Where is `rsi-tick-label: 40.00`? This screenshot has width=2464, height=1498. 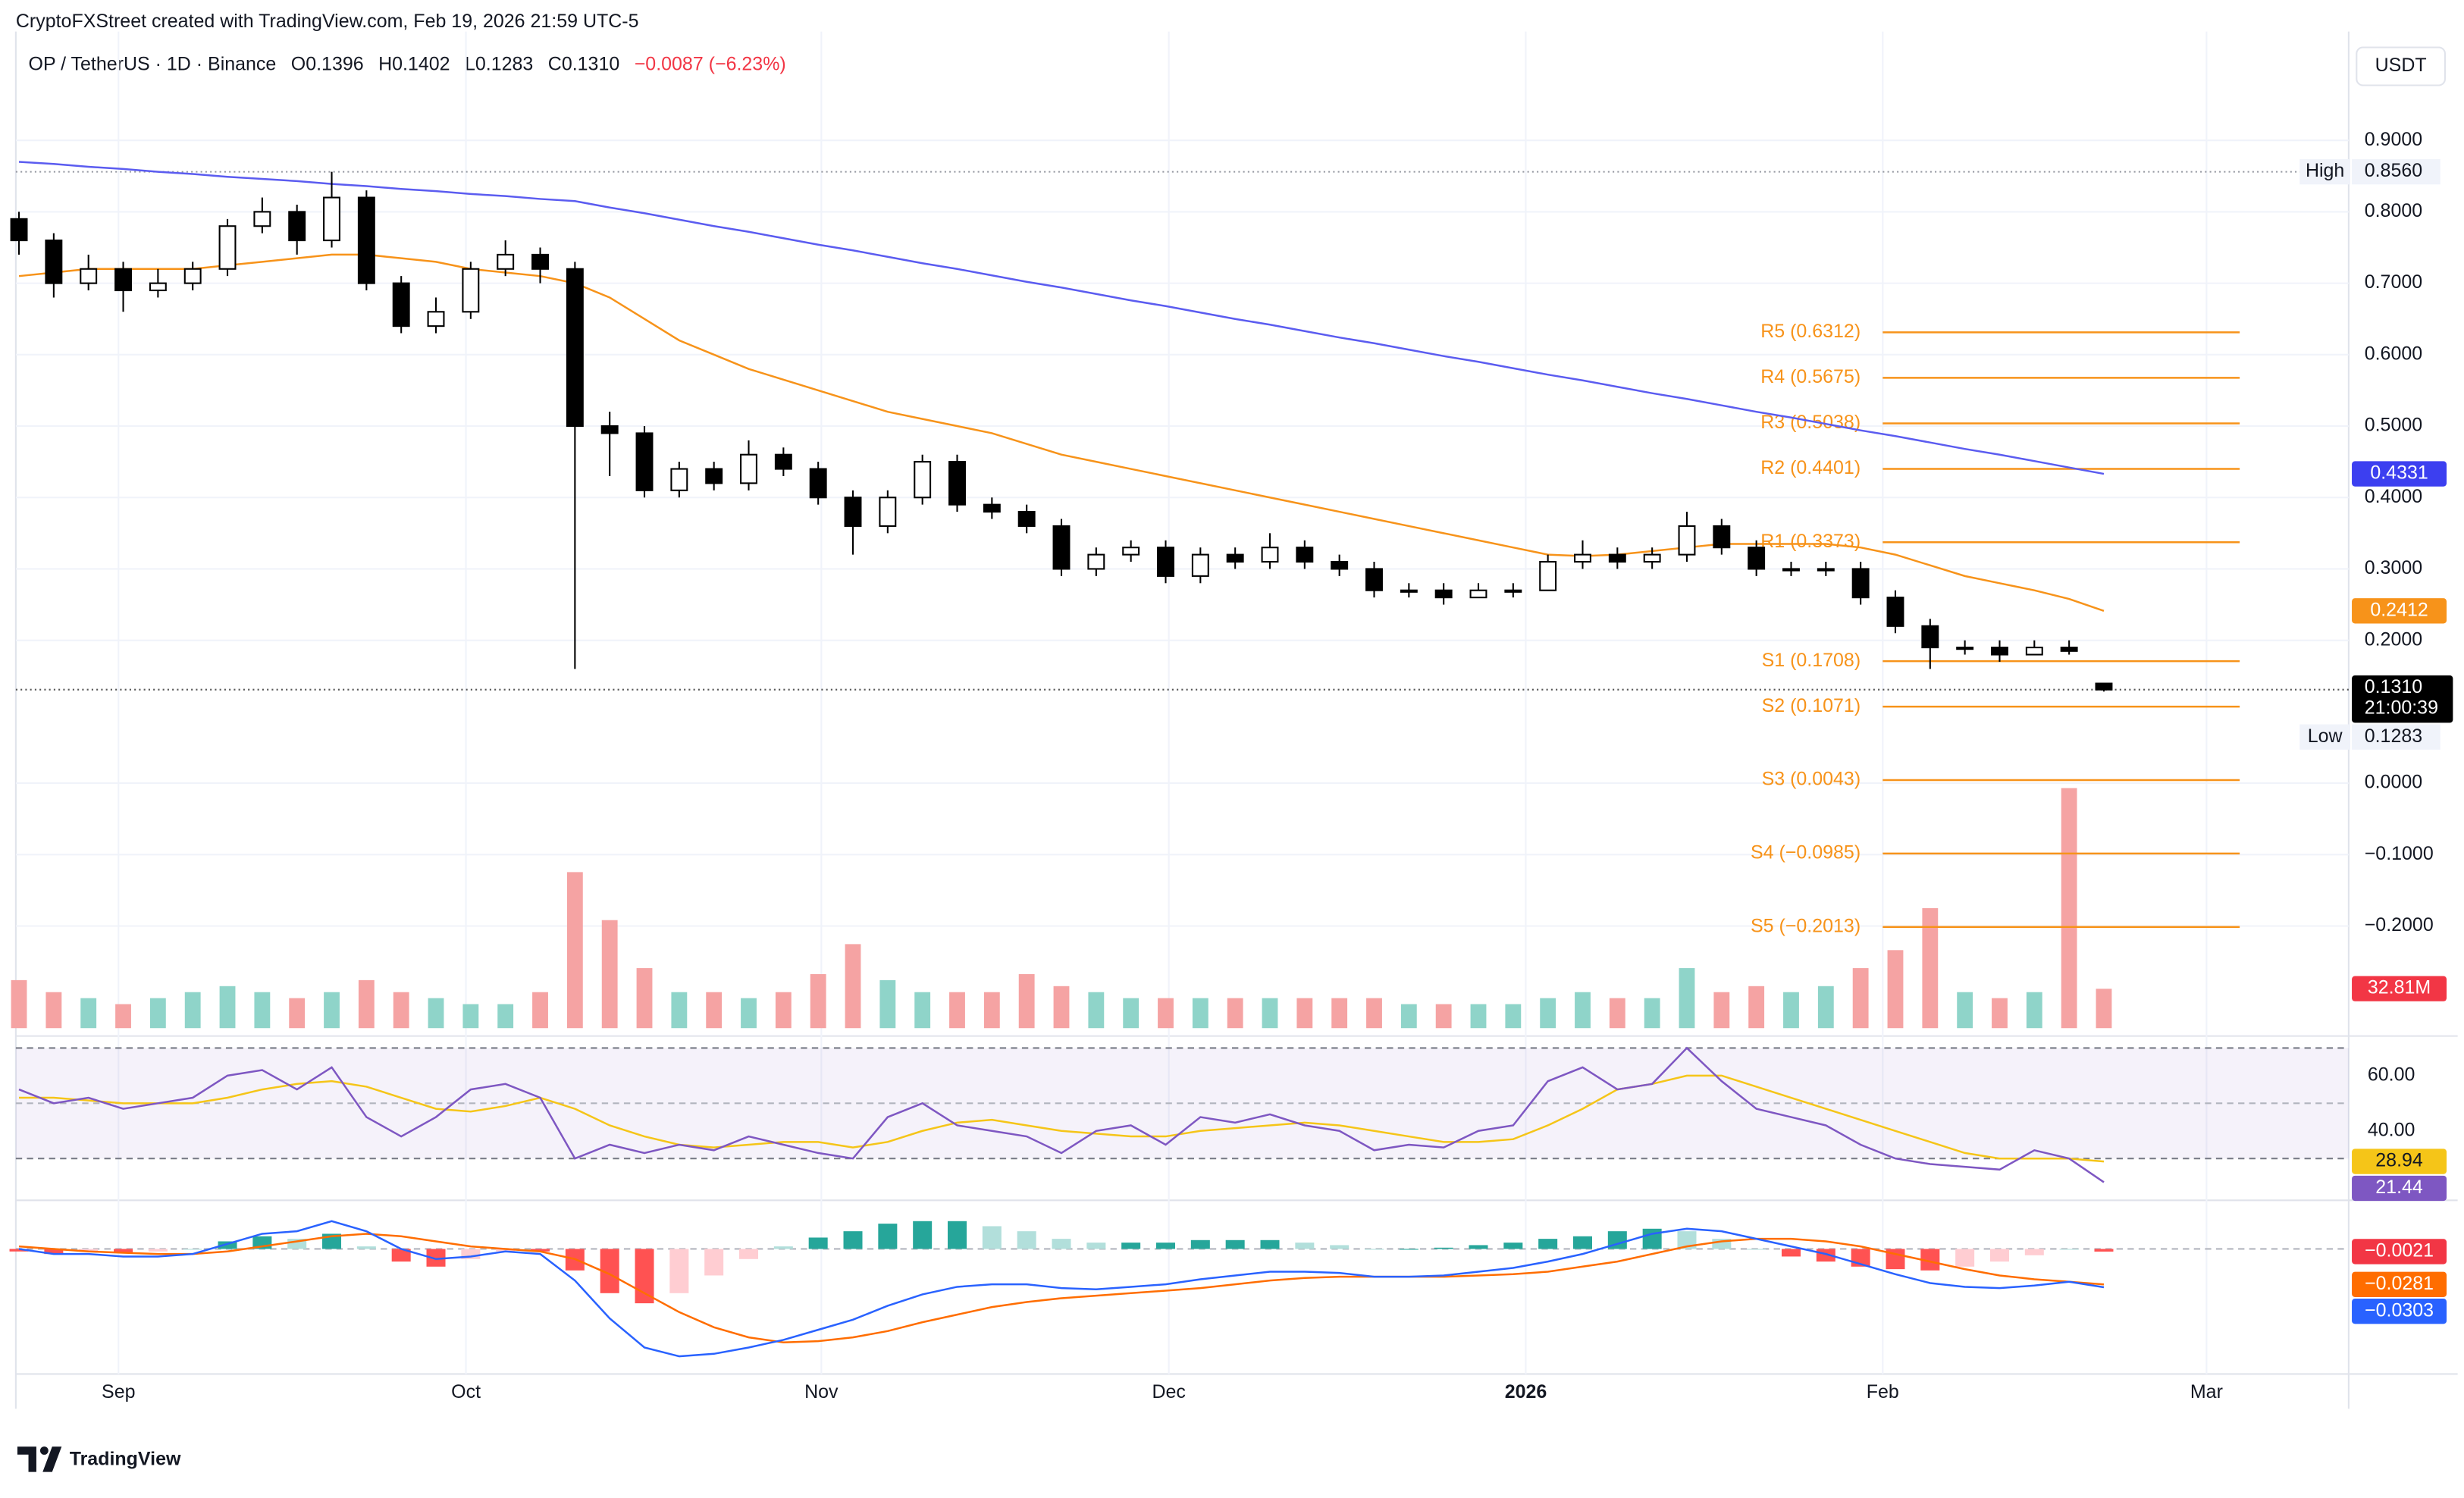
rsi-tick-label: 40.00 is located at coordinates (2391, 1129).